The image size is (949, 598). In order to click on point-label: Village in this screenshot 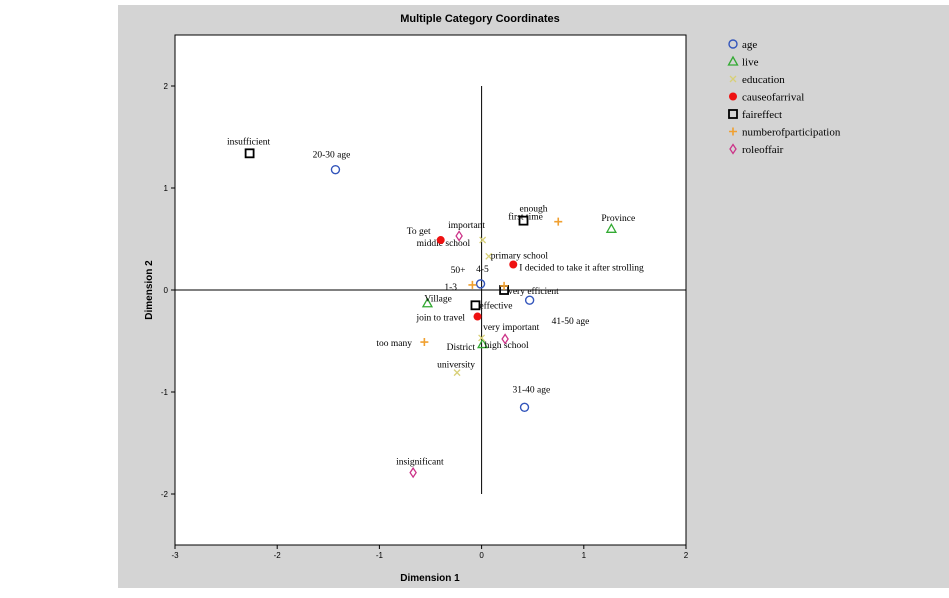, I will do `click(437, 299)`.